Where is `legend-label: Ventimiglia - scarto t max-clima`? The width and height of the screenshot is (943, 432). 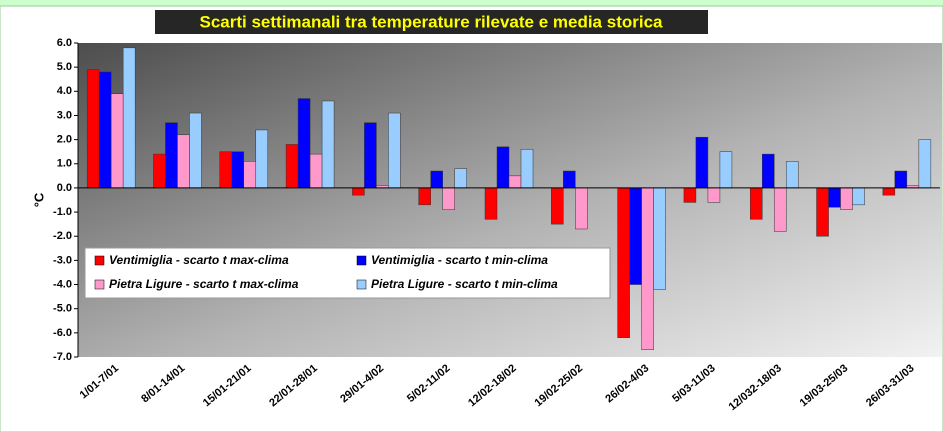
legend-label: Ventimiglia - scarto t max-clima is located at coordinates (199, 260).